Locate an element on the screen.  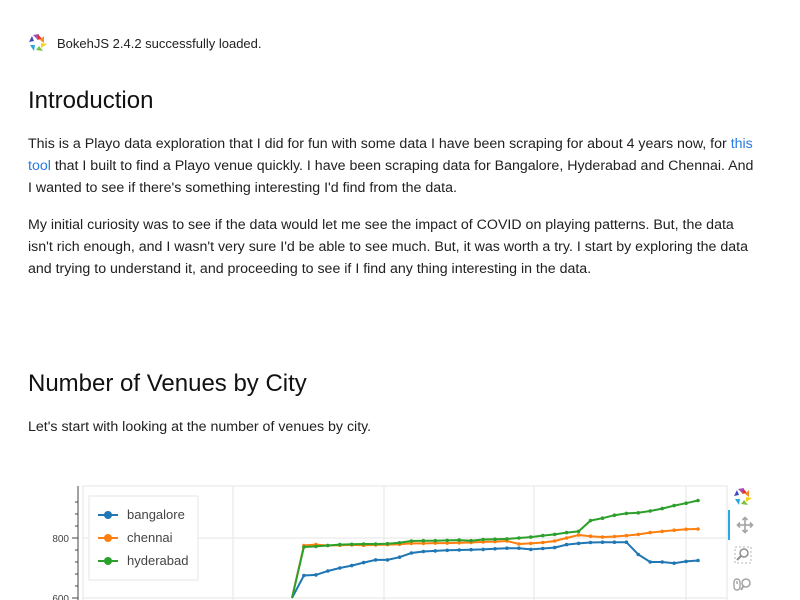
bokeh-load-notice: BokehJS 2.4.2 successfully loaded. is located at coordinates (145, 43).